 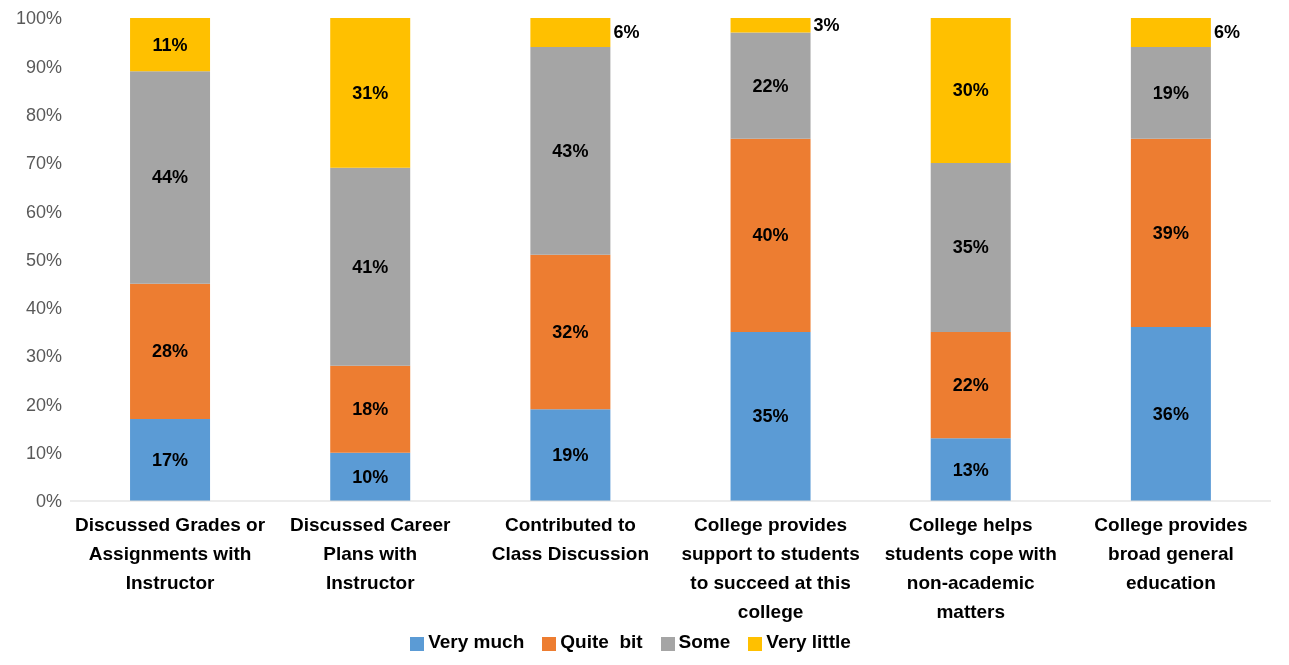 I want to click on data-label: 30%, so click(x=970, y=90).